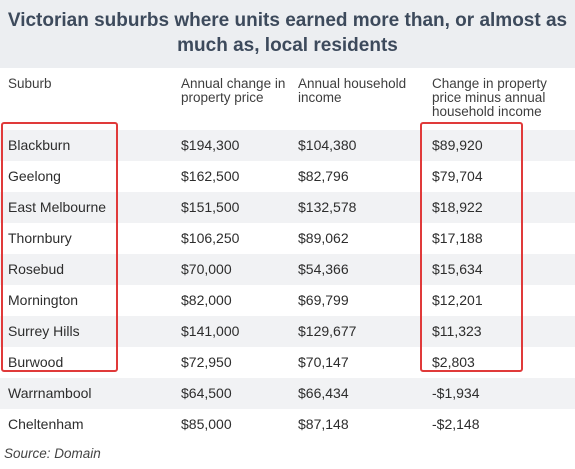  What do you see at coordinates (287, 331) in the screenshot?
I see `table-row: Surrey Hills $141,000 $129,677 $11,323` at bounding box center [287, 331].